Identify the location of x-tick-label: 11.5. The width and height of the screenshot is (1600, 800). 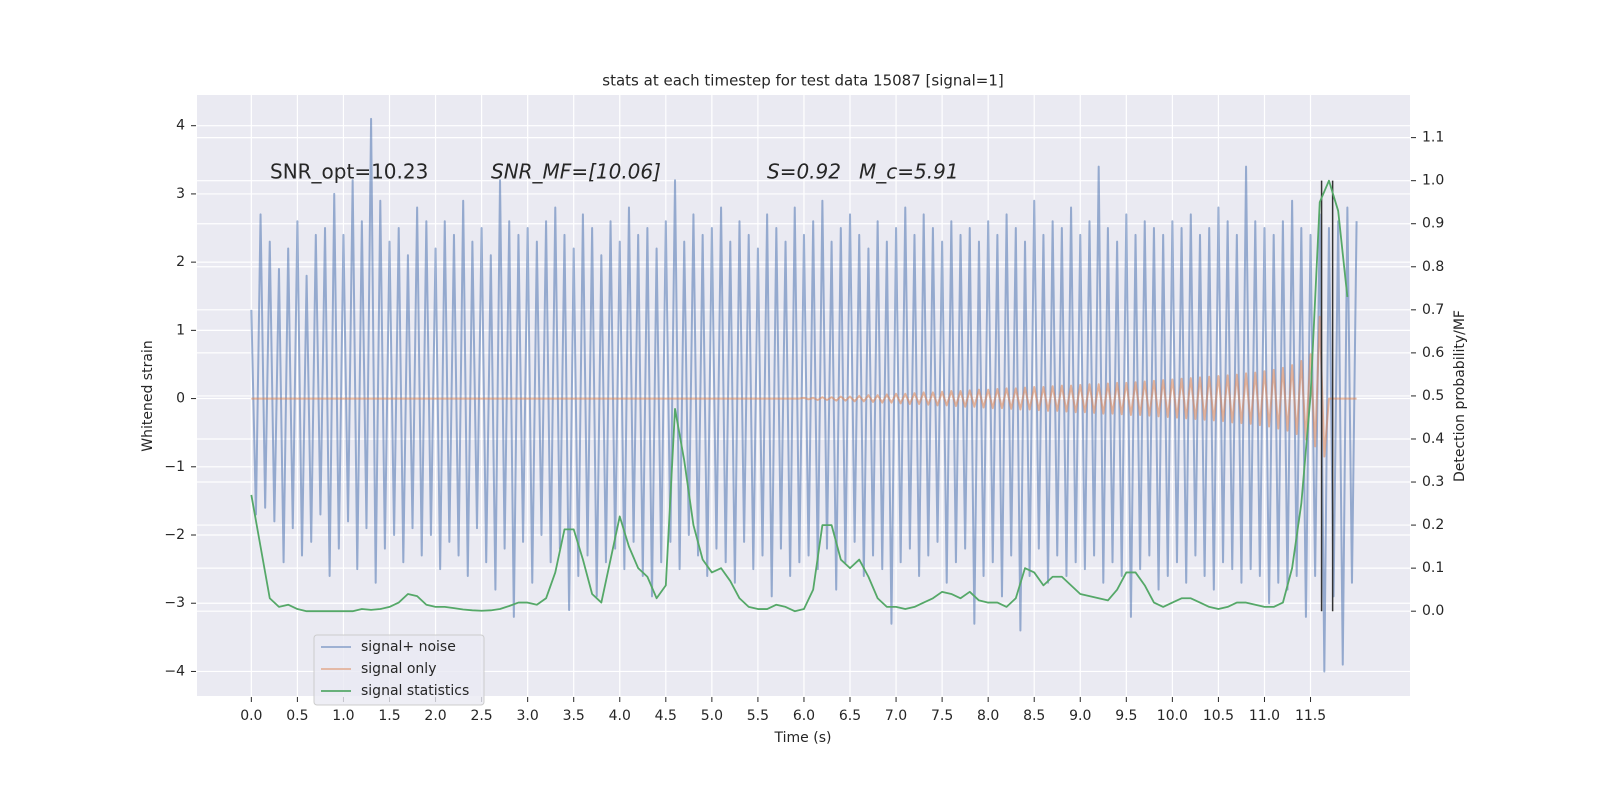
(1310, 716).